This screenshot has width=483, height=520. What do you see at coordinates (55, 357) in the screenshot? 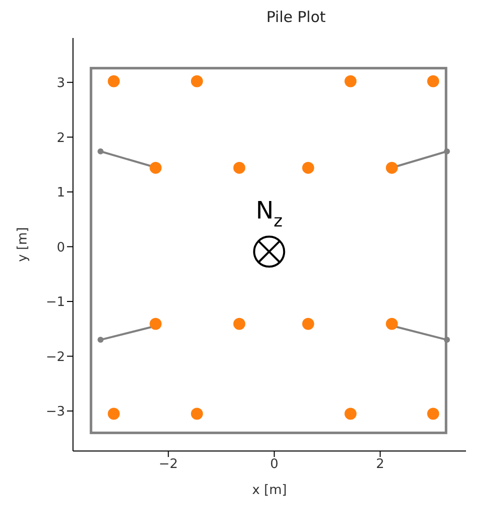
I see `y-tick-label: −2` at bounding box center [55, 357].